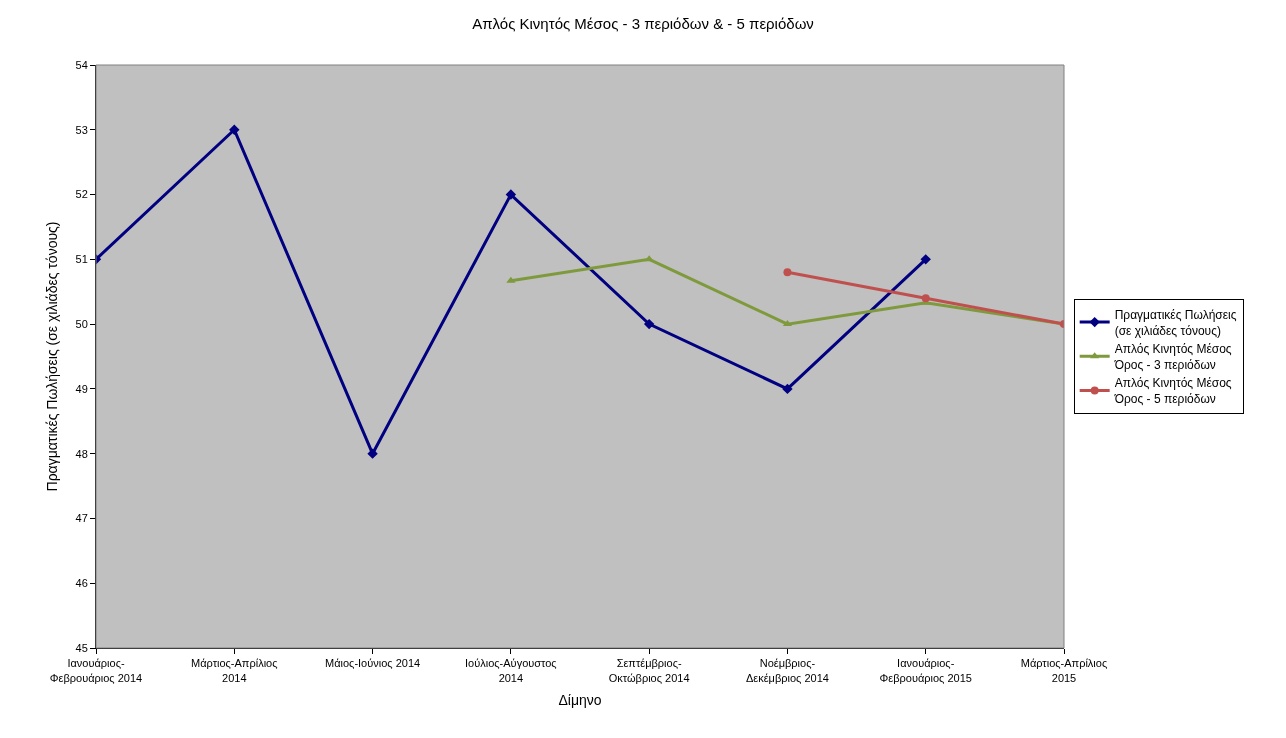 This screenshot has height=738, width=1286. Describe the element at coordinates (81, 647) in the screenshot. I see `y-tick-label: 45` at that location.